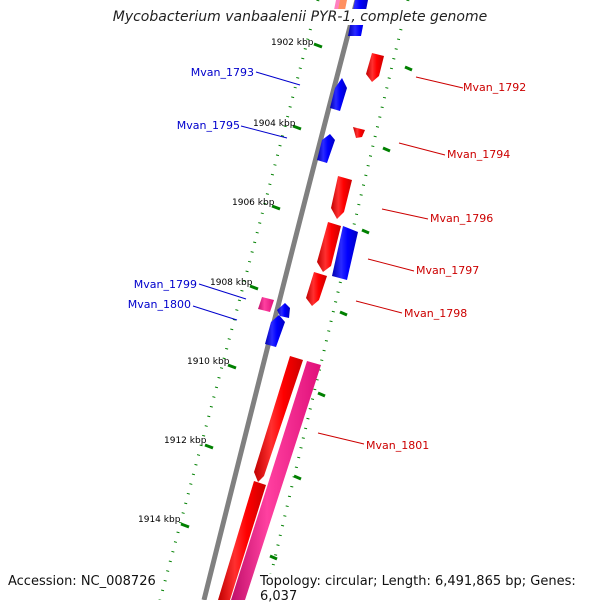 This screenshot has height=604, width=600. I want to click on gene-label: Mvan_1801, so click(397, 445).